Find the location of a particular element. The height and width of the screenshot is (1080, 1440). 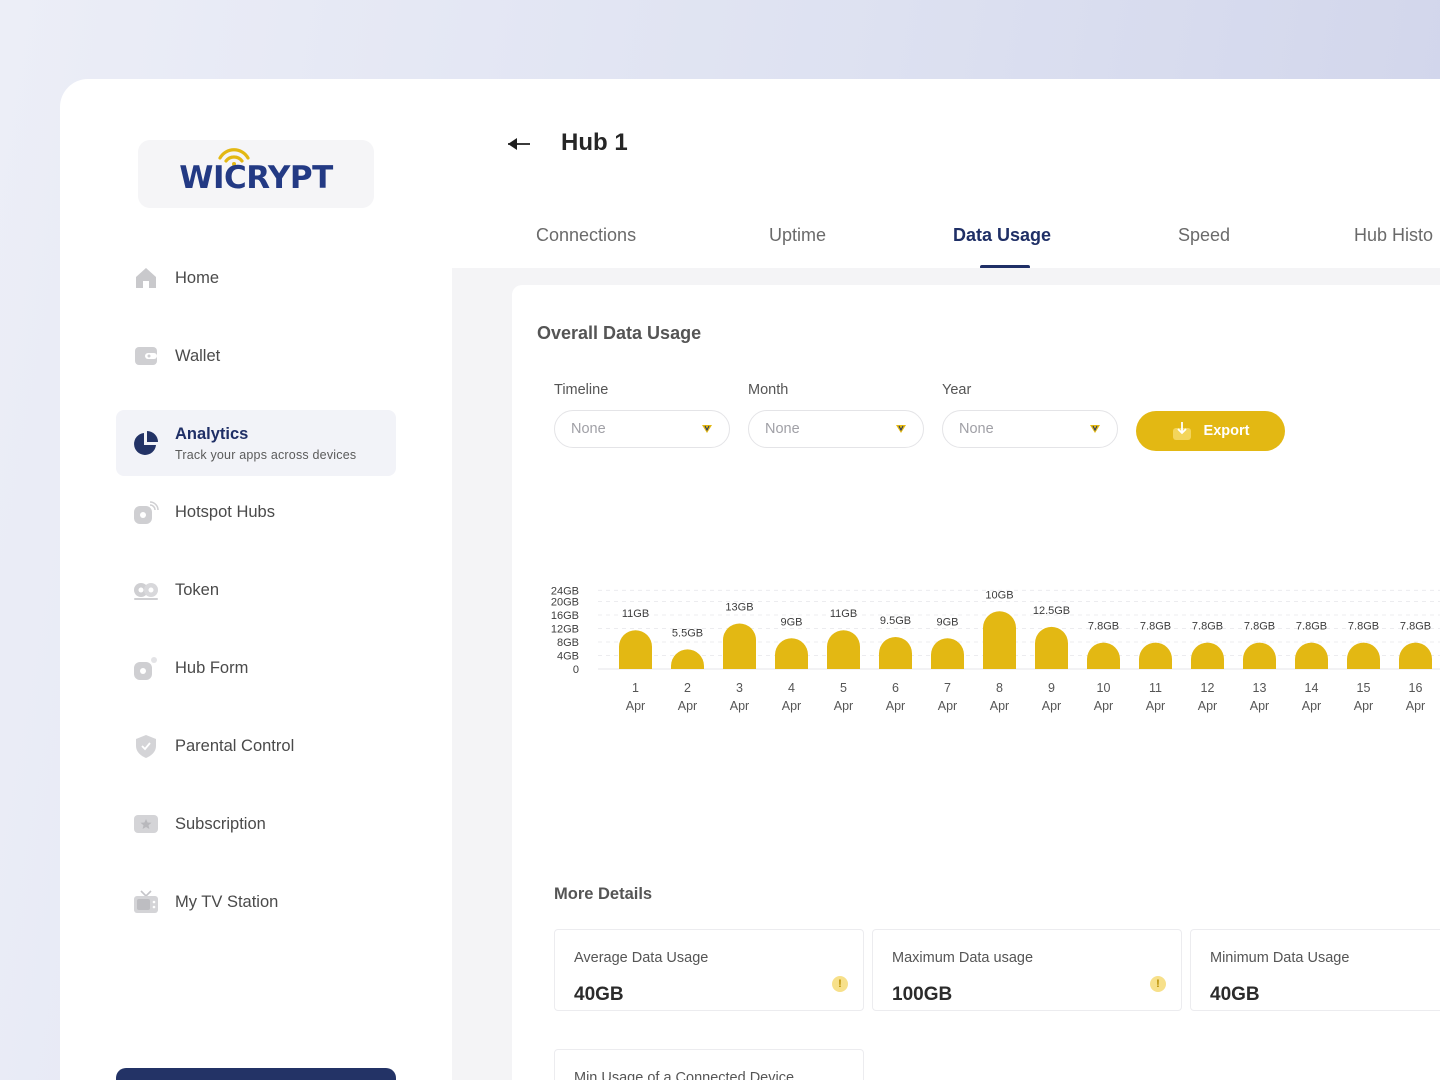

x-tick-label: 2 is located at coordinates (687, 688).